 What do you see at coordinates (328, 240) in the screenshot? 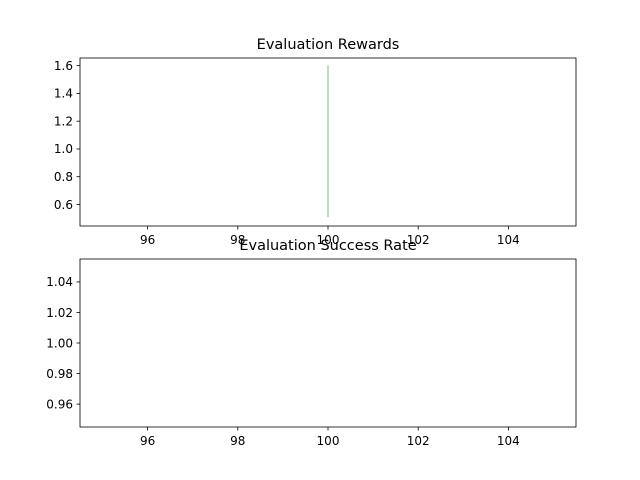
I see `rewards-x-tick-label: 100` at bounding box center [328, 240].